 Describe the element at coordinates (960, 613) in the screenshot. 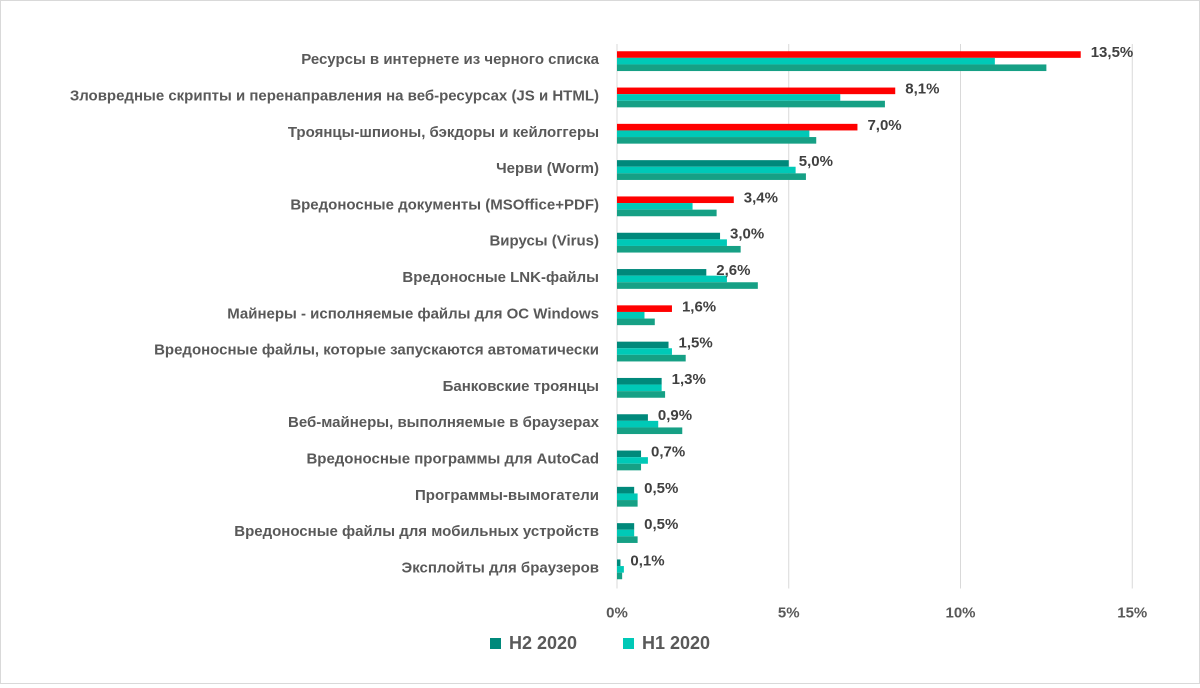

I see `x-tick-label: 10%` at that location.